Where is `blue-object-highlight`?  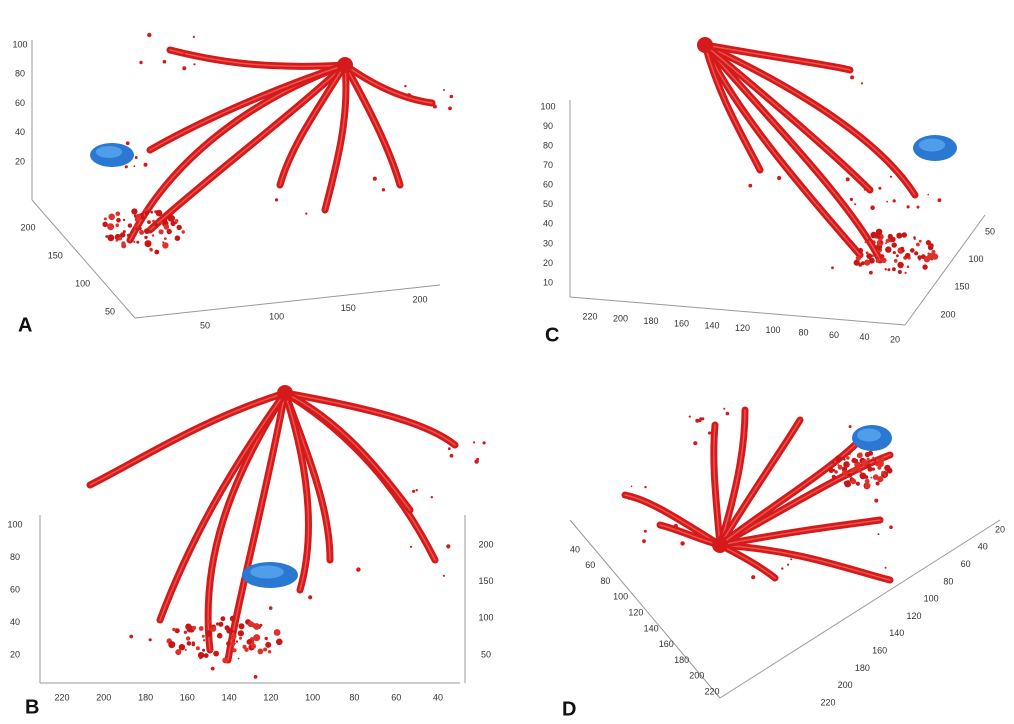 blue-object-highlight is located at coordinates (932, 145).